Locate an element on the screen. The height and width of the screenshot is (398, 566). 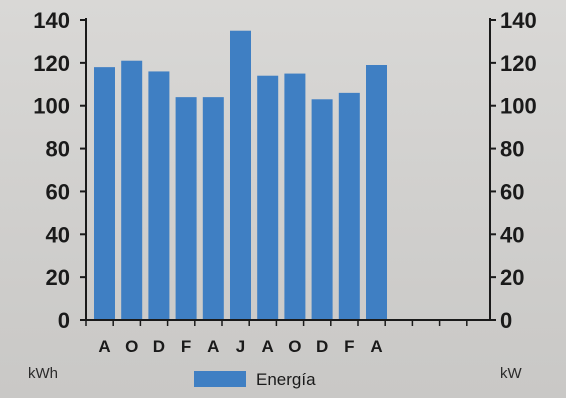
right-y-tick-label: 60 is located at coordinates (512, 191).